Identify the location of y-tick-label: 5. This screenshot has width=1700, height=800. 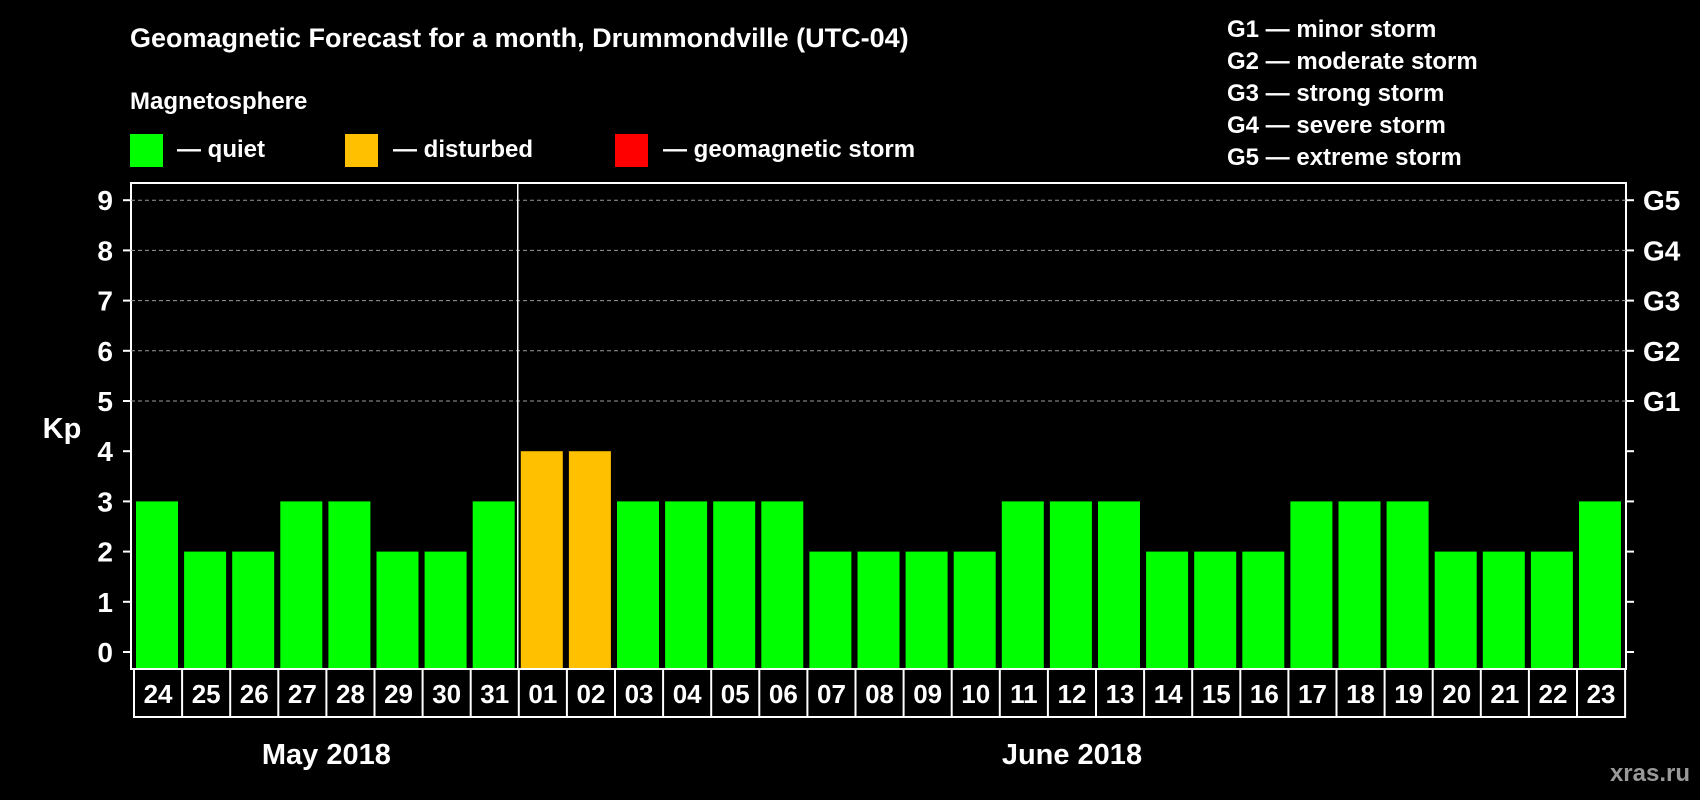
(105, 401).